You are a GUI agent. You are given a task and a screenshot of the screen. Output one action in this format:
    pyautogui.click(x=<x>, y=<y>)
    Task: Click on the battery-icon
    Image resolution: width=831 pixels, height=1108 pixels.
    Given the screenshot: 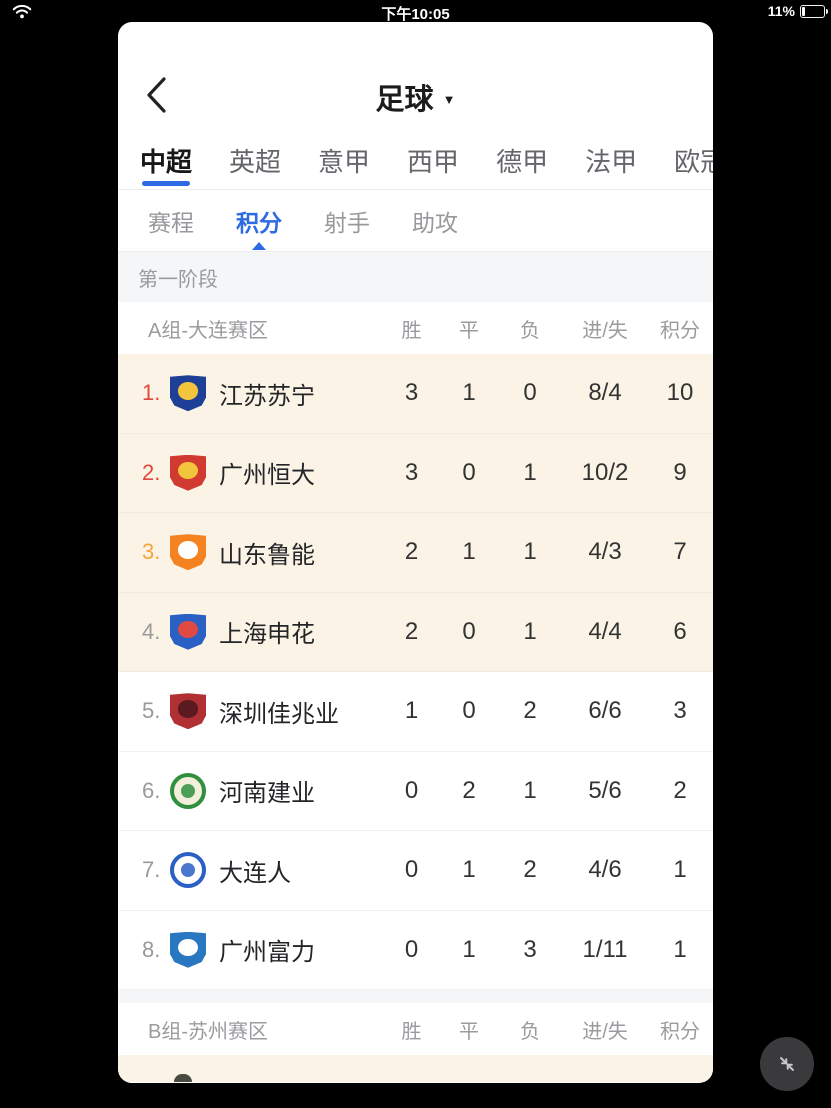 What is the action you would take?
    pyautogui.click(x=814, y=11)
    